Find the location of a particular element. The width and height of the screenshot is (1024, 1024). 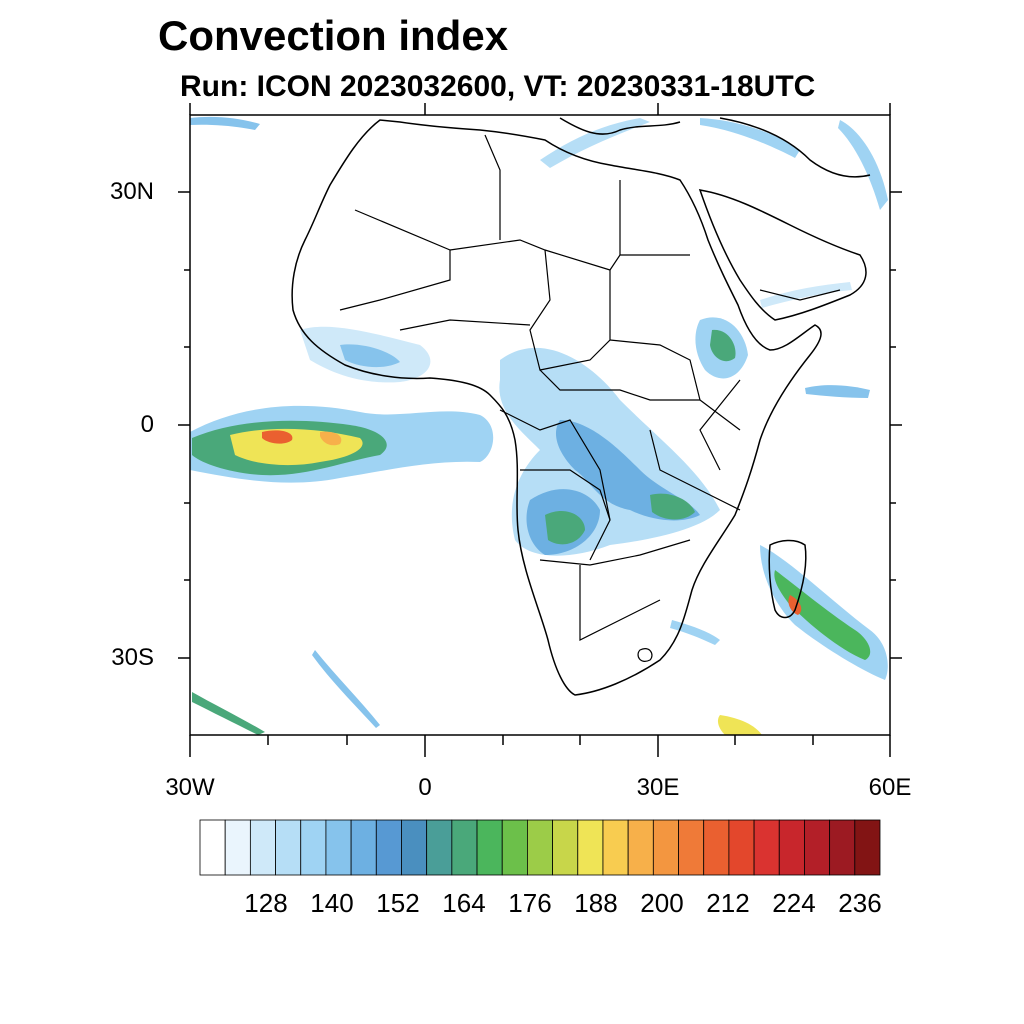

nw-streak is located at coordinates (225, 123).